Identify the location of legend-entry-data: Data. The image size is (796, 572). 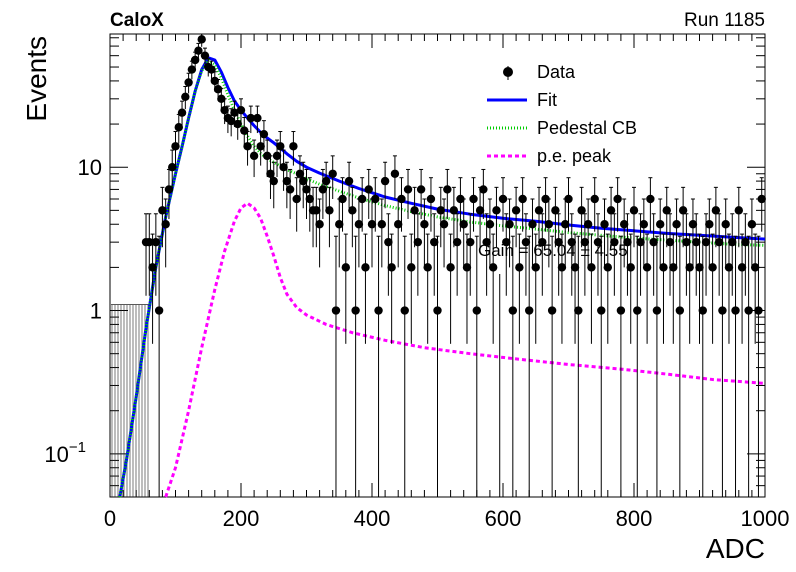
(539, 72).